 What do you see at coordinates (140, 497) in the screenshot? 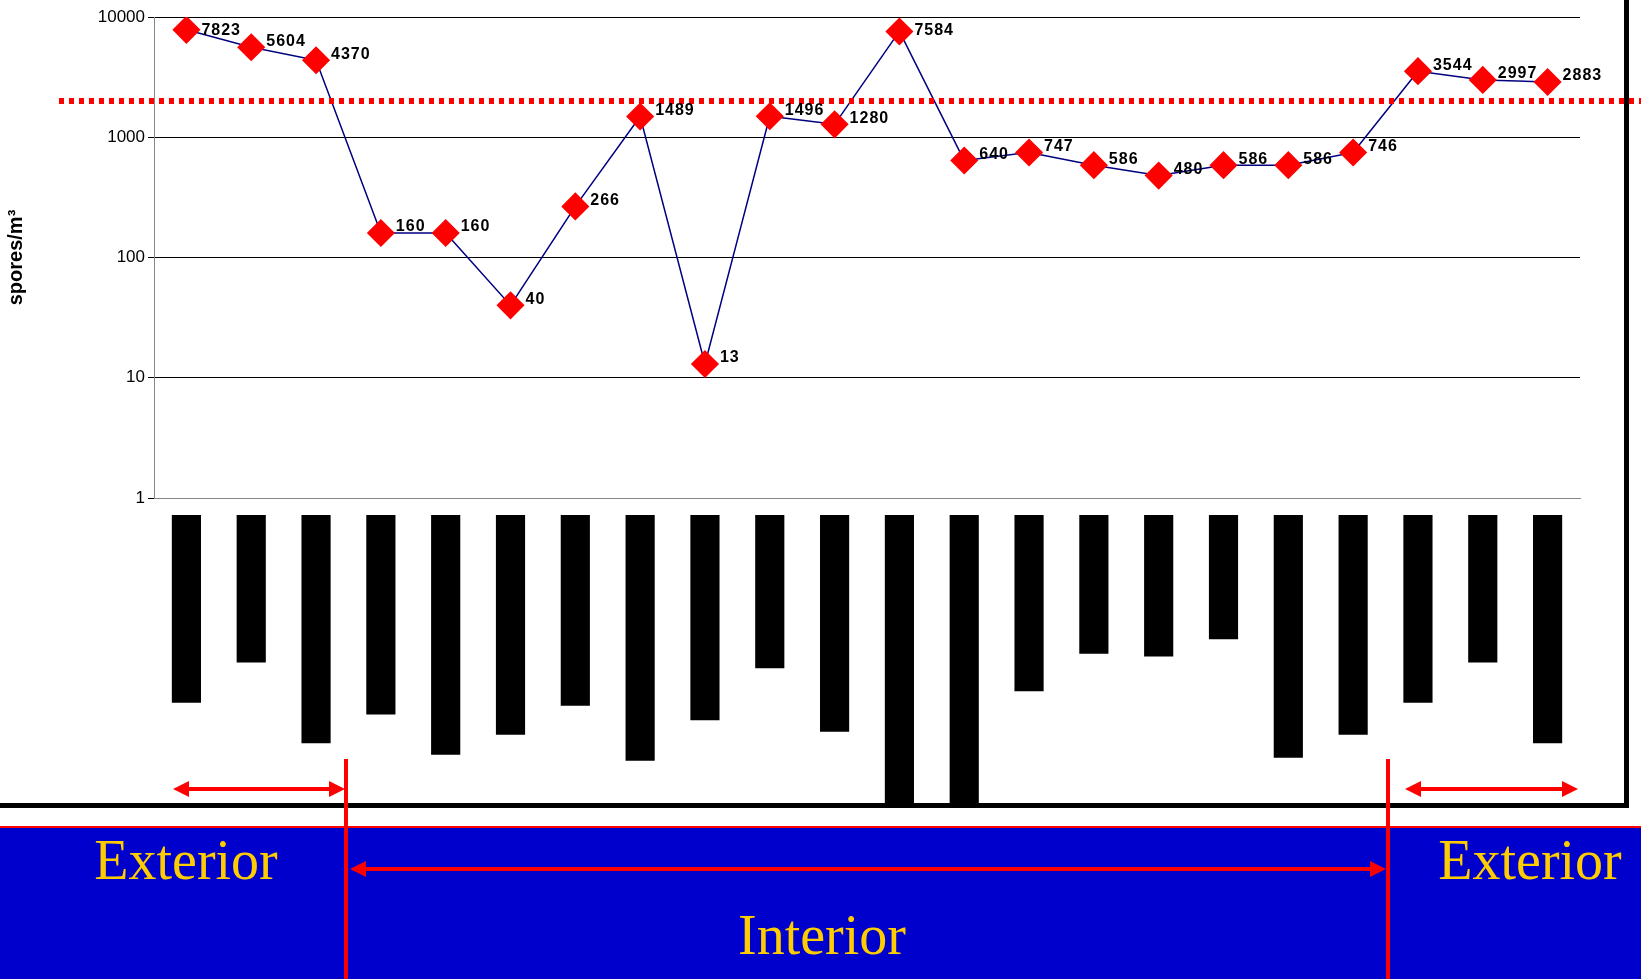
I see `y-tick-label: 1` at bounding box center [140, 497].